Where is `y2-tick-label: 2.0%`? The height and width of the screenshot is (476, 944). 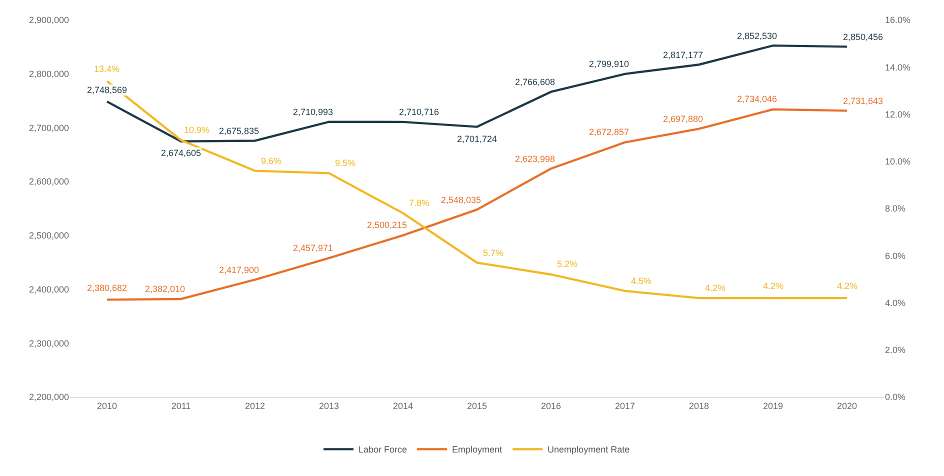
y2-tick-label: 2.0% is located at coordinates (895, 350).